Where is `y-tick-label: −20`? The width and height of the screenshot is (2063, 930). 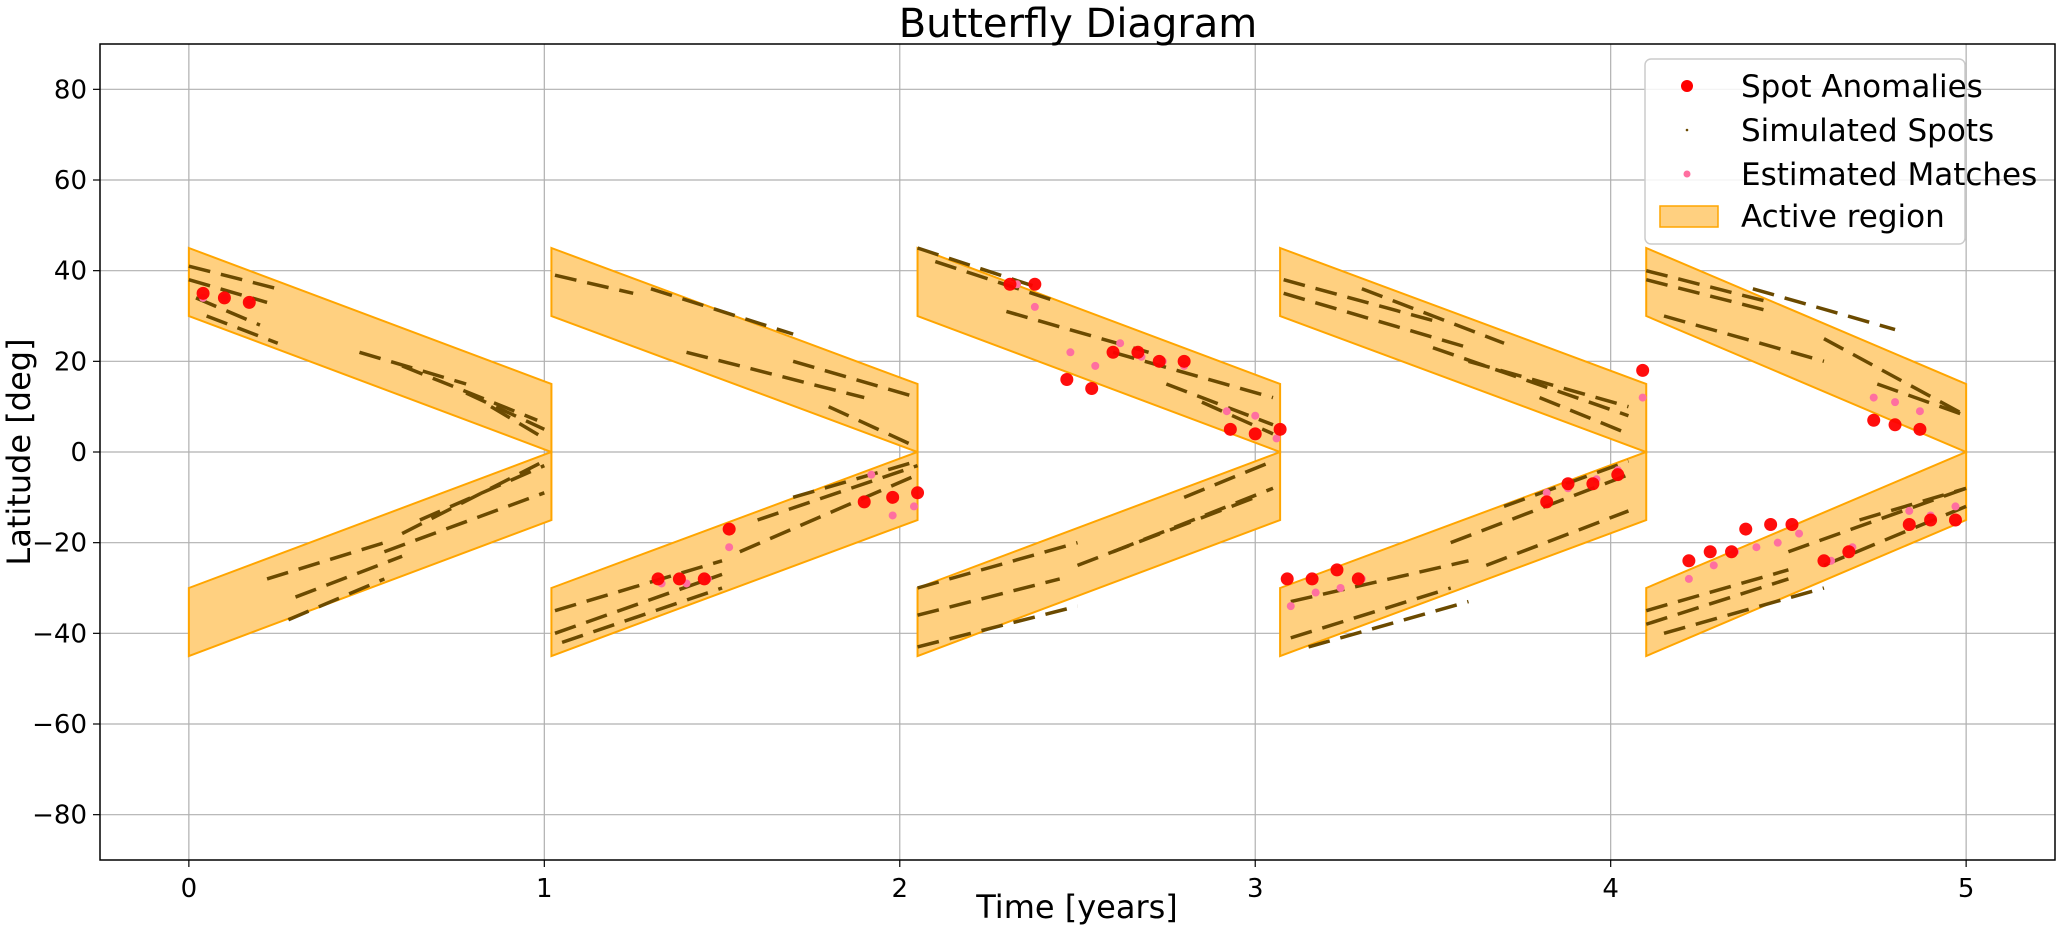 y-tick-label: −20 is located at coordinates (59, 544).